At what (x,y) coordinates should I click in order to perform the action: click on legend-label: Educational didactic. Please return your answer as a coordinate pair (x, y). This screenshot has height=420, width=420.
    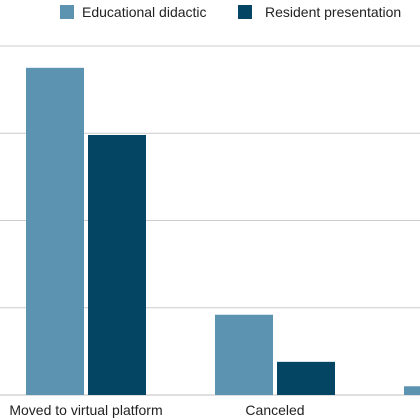
    Looking at the image, I should click on (144, 12).